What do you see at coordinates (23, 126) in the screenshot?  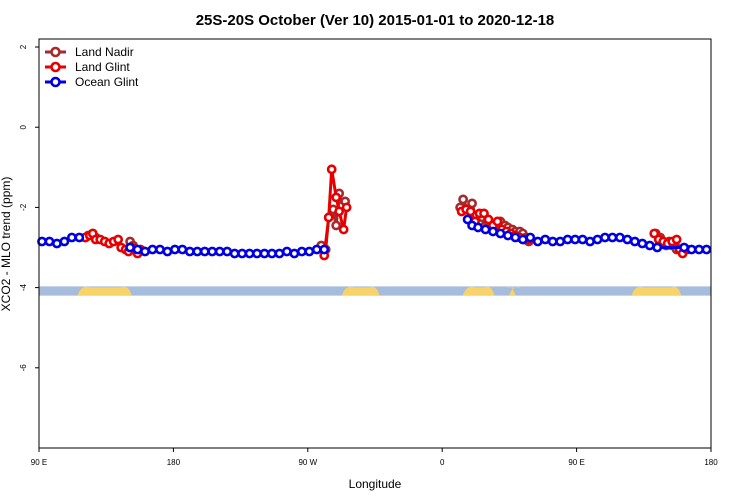 I see `y-tick-label-1: 0` at bounding box center [23, 126].